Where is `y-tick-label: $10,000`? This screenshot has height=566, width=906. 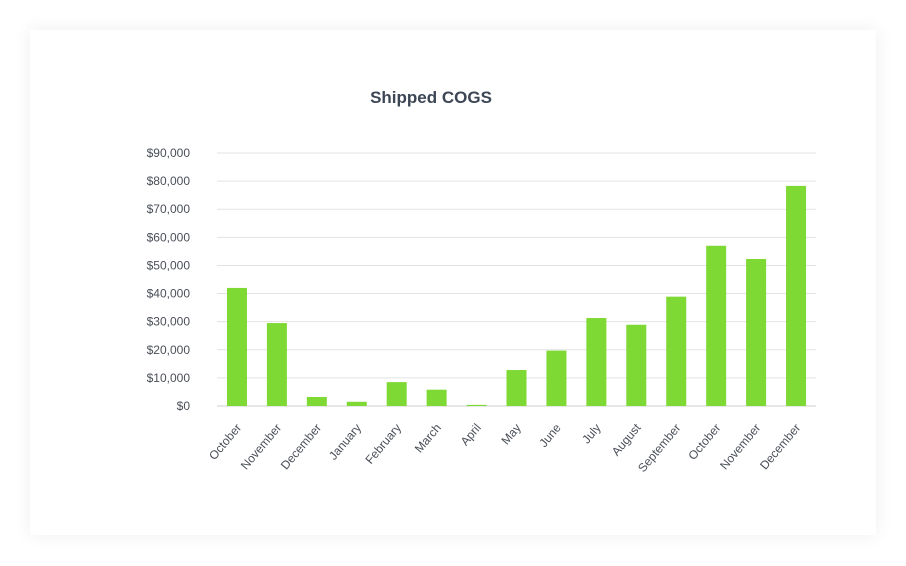 y-tick-label: $10,000 is located at coordinates (169, 378).